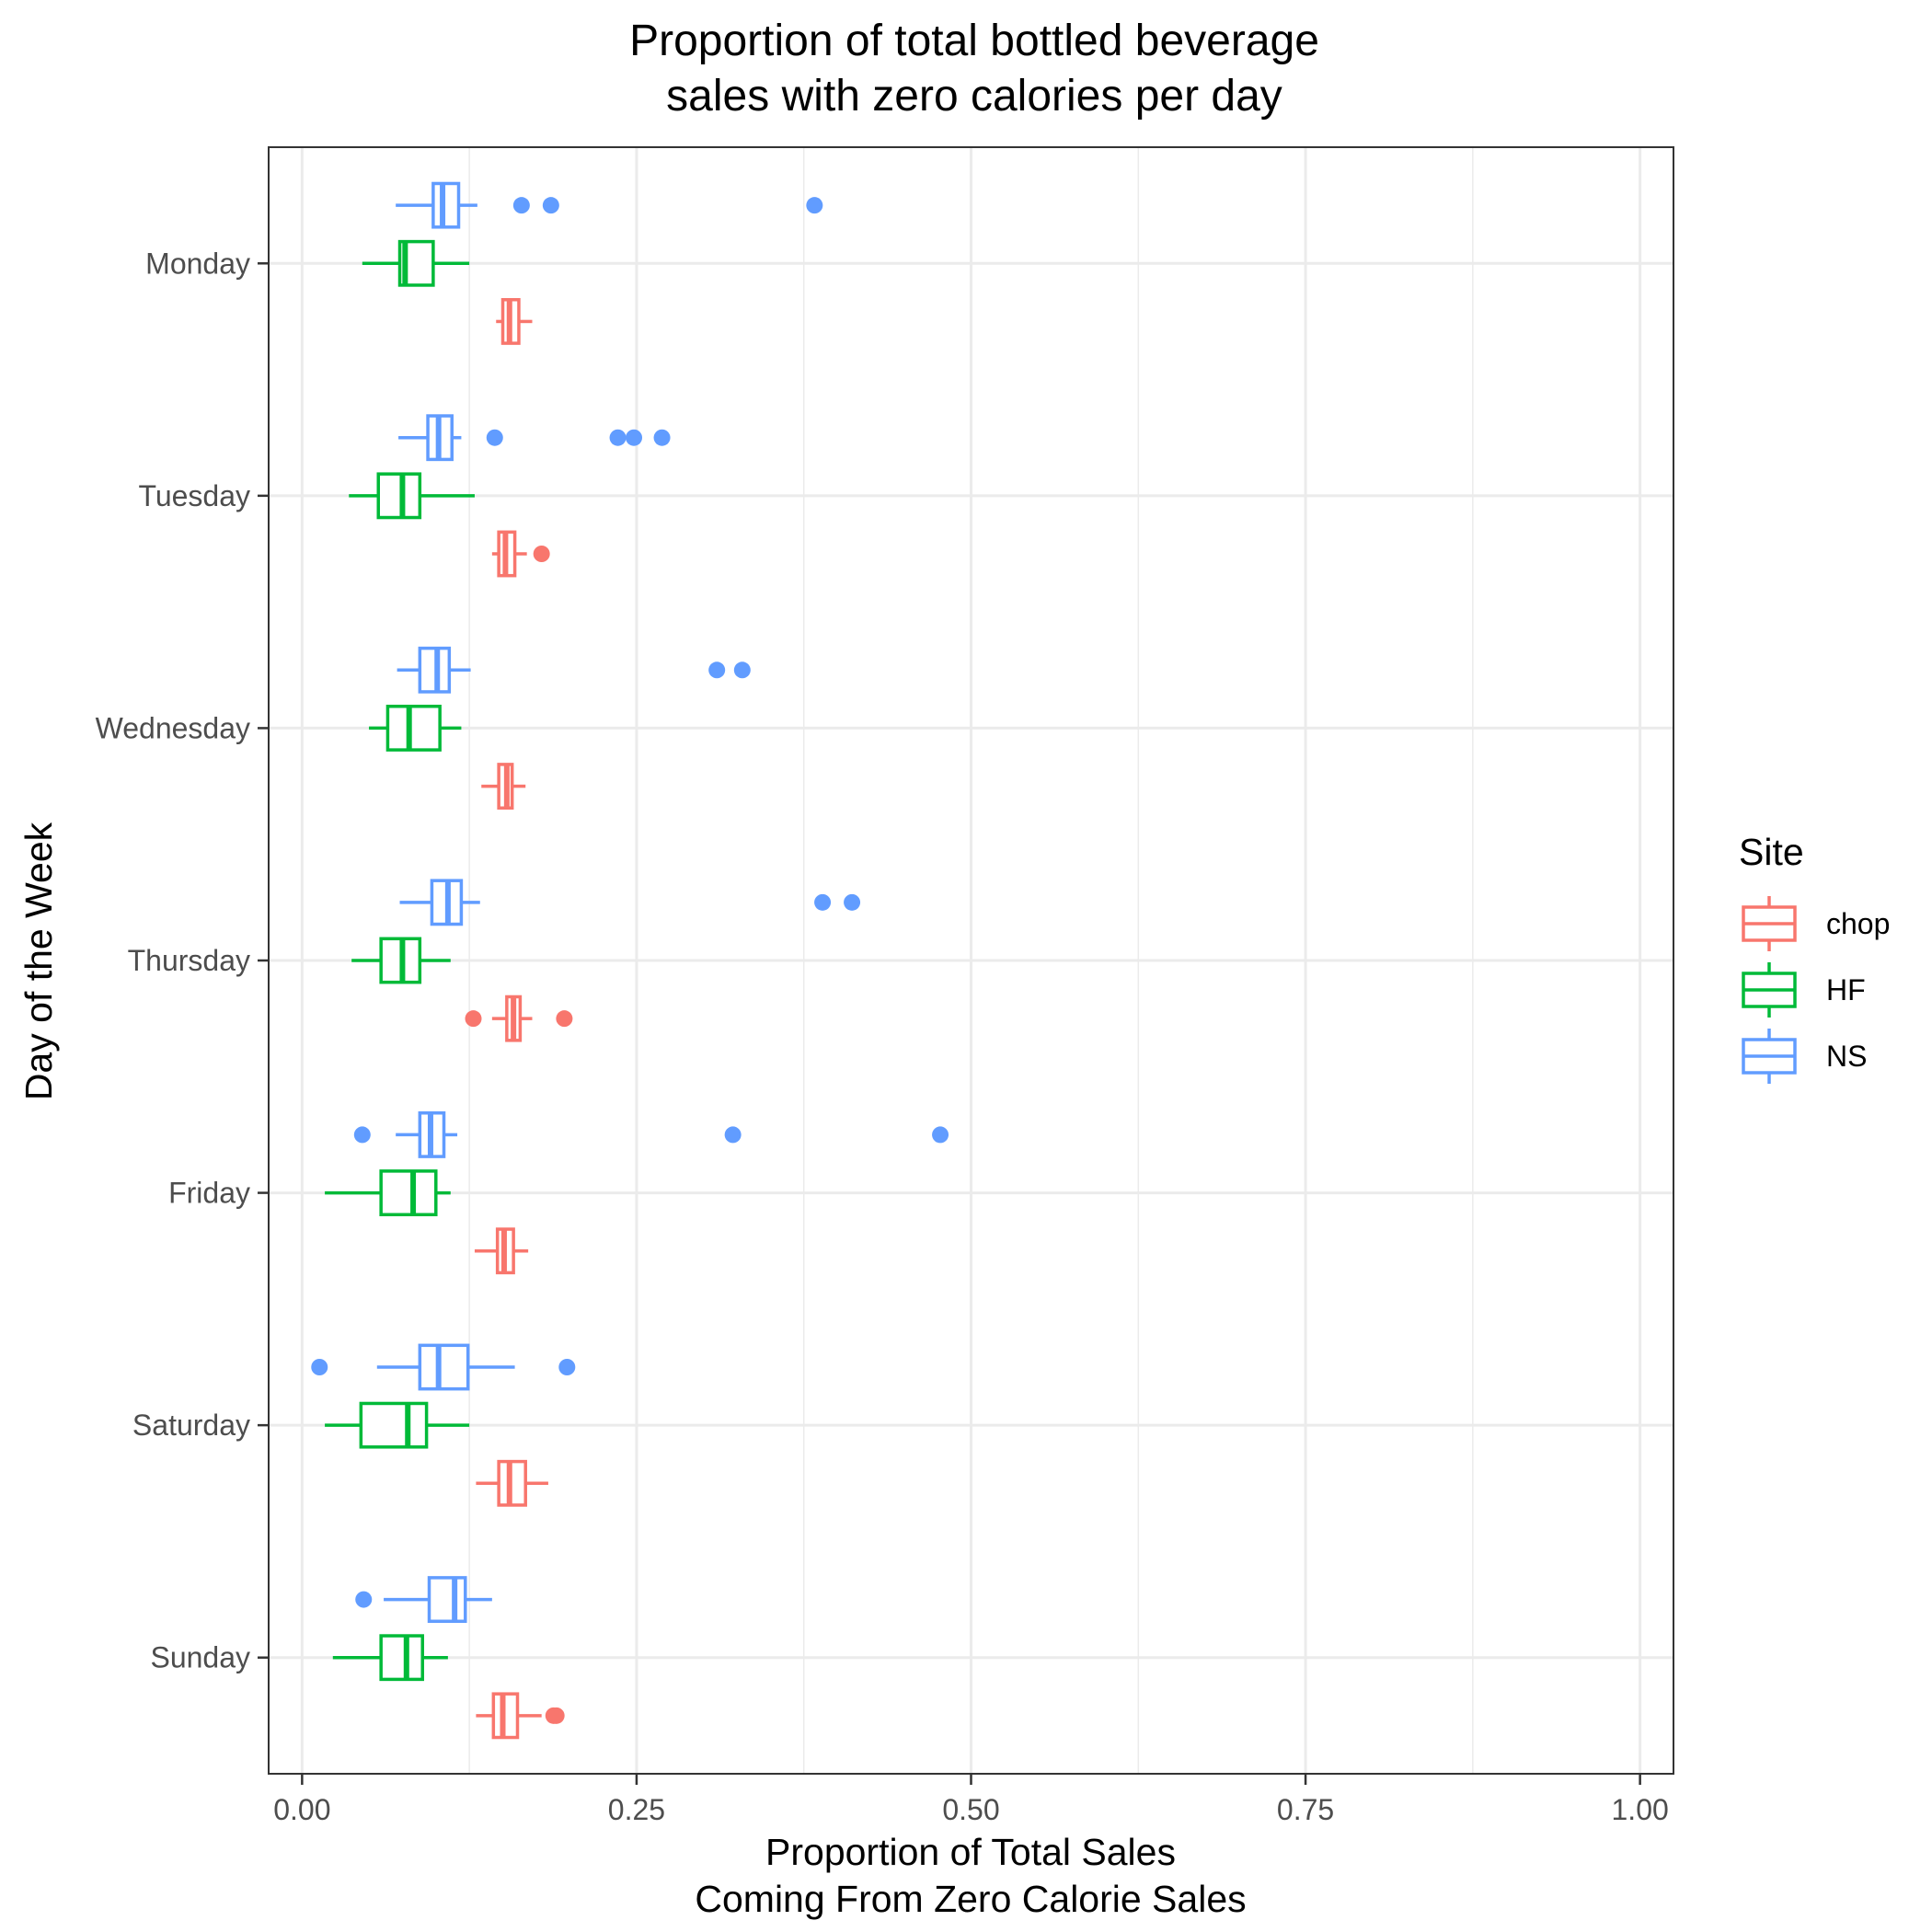 This screenshot has height=1932, width=1932. What do you see at coordinates (1804, 1056) in the screenshot?
I see `legend-item-NS: NS` at bounding box center [1804, 1056].